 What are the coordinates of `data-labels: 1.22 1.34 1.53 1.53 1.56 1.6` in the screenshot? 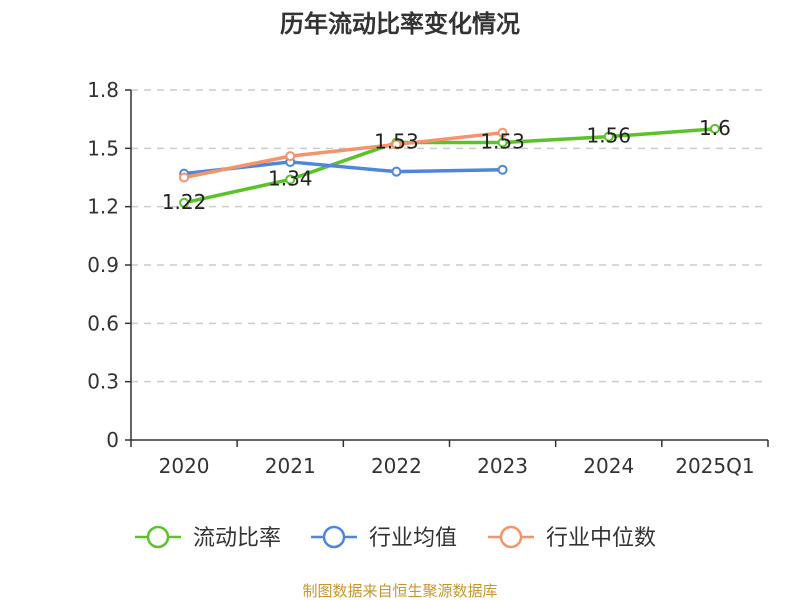 It's located at (446, 165).